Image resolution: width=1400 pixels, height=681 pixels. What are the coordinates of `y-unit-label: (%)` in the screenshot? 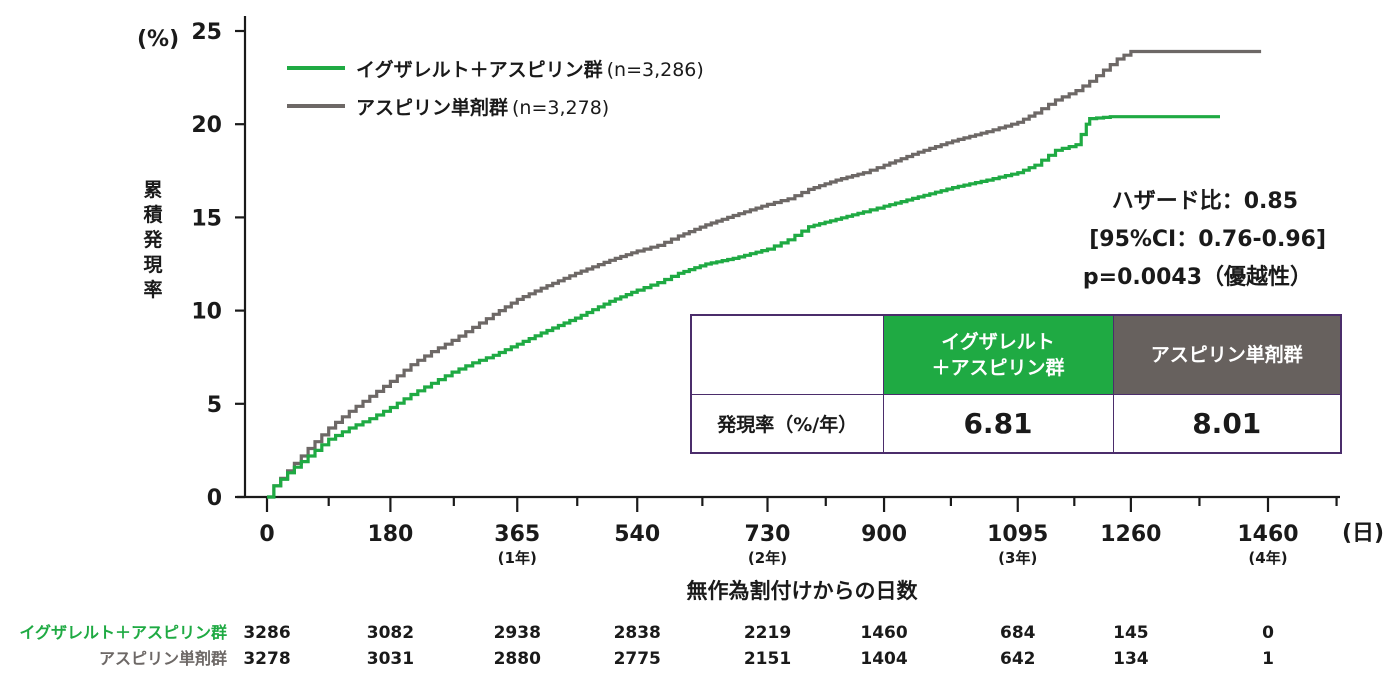 It's located at (158, 39).